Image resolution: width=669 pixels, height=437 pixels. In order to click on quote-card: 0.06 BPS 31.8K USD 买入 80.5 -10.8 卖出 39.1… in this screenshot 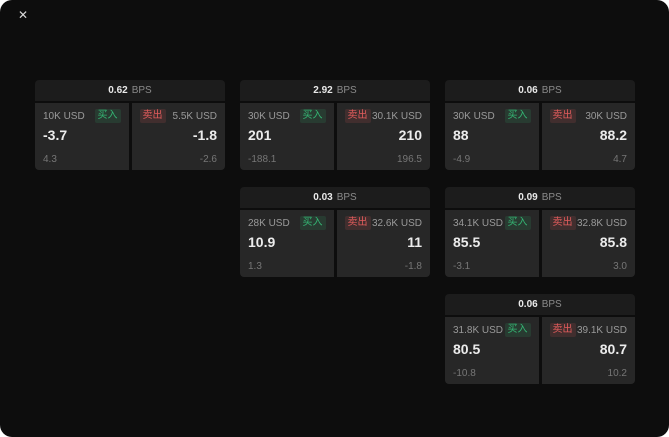, I will do `click(540, 339)`.